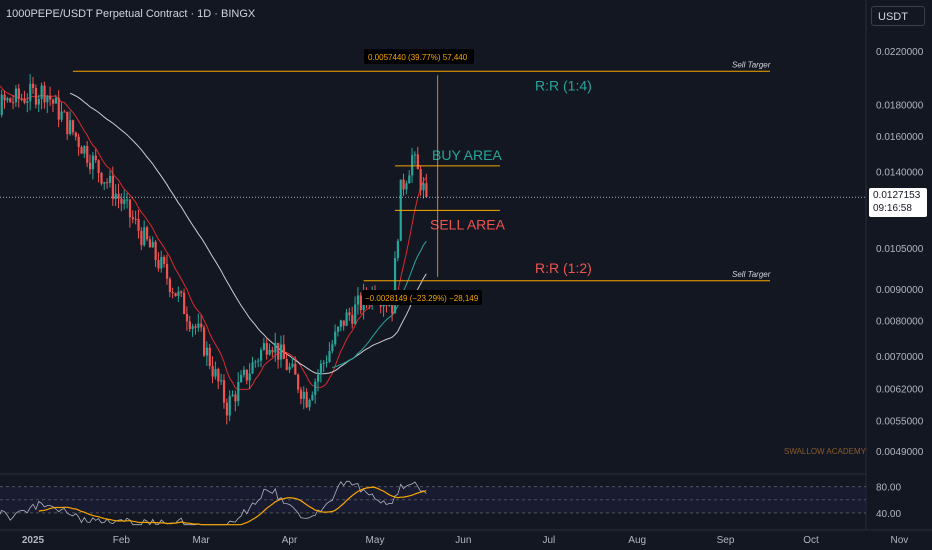 The image size is (932, 550). What do you see at coordinates (888, 488) in the screenshot?
I see `rsi-level-label: 80.00` at bounding box center [888, 488].